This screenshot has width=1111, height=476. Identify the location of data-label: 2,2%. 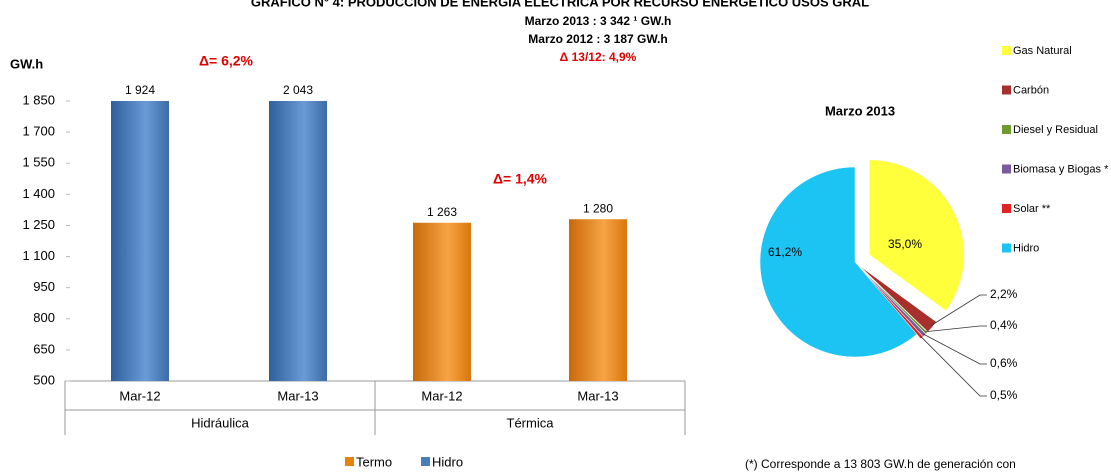
(1004, 294).